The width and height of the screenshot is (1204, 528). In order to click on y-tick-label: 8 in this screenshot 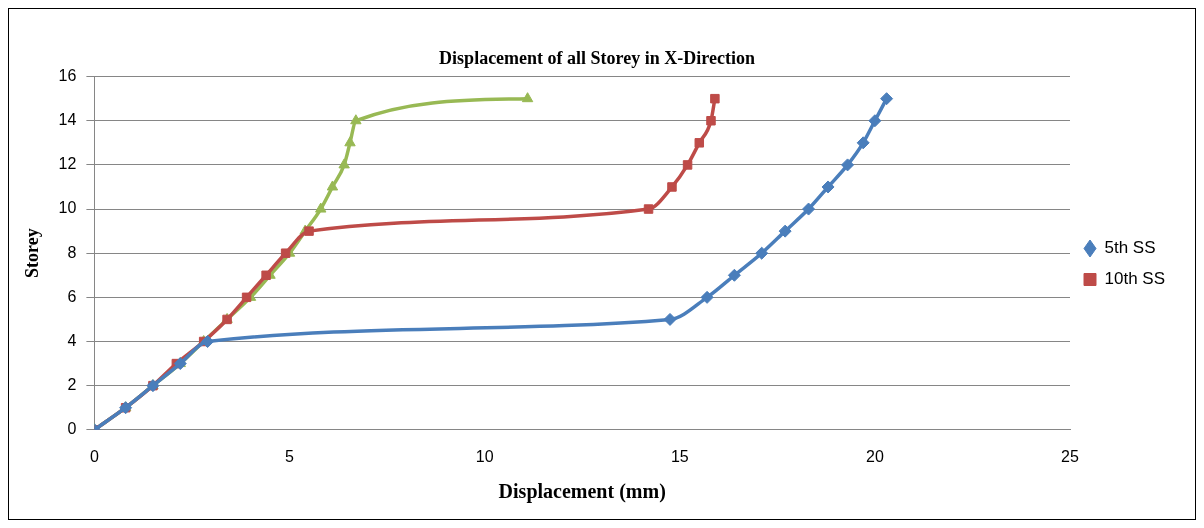, I will do `click(72, 252)`.